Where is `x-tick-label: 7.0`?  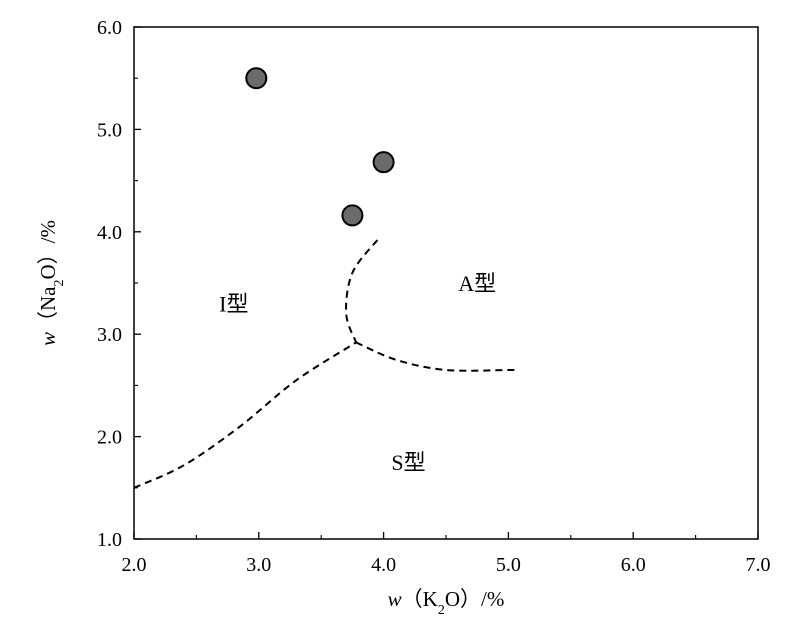
x-tick-label: 7.0 is located at coordinates (758, 565).